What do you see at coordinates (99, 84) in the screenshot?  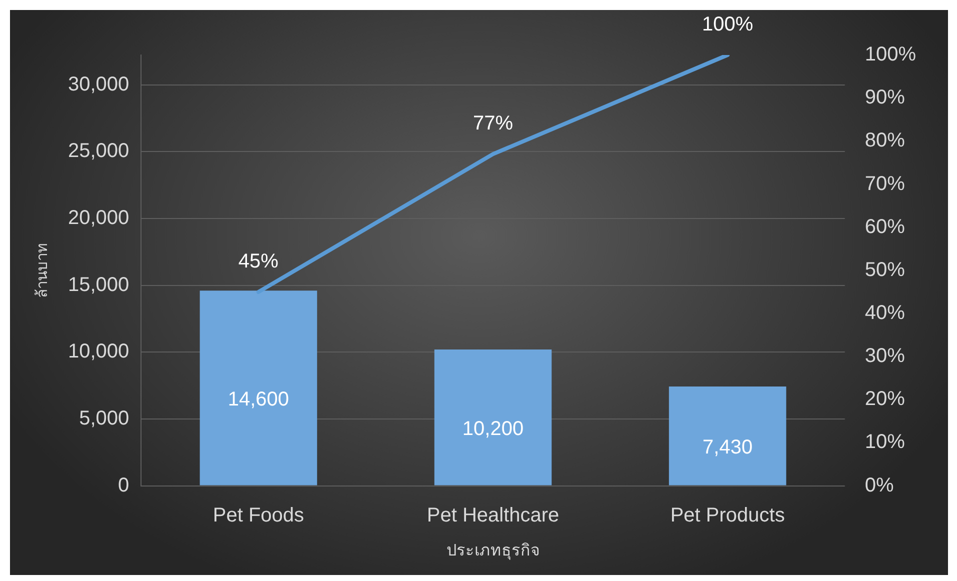 I see `y-tick-label: 30,000` at bounding box center [99, 84].